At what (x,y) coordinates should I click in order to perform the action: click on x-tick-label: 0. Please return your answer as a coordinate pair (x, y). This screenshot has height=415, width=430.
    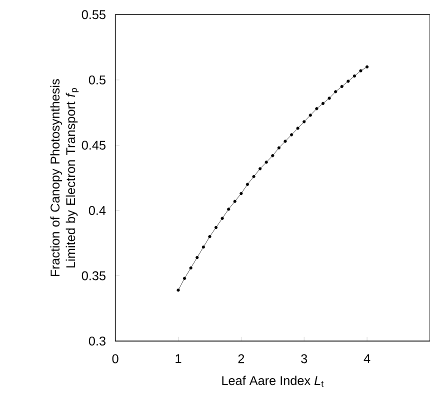
    Looking at the image, I should click on (115, 359).